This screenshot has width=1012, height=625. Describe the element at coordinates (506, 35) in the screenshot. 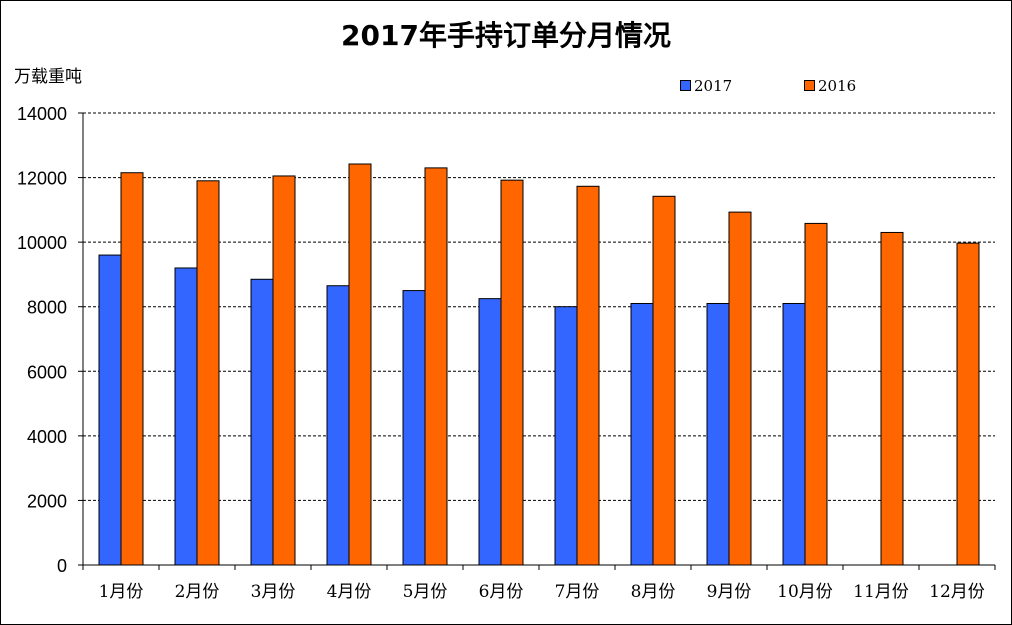

I see `chart-title: 2017年手持订单分月情况` at that location.